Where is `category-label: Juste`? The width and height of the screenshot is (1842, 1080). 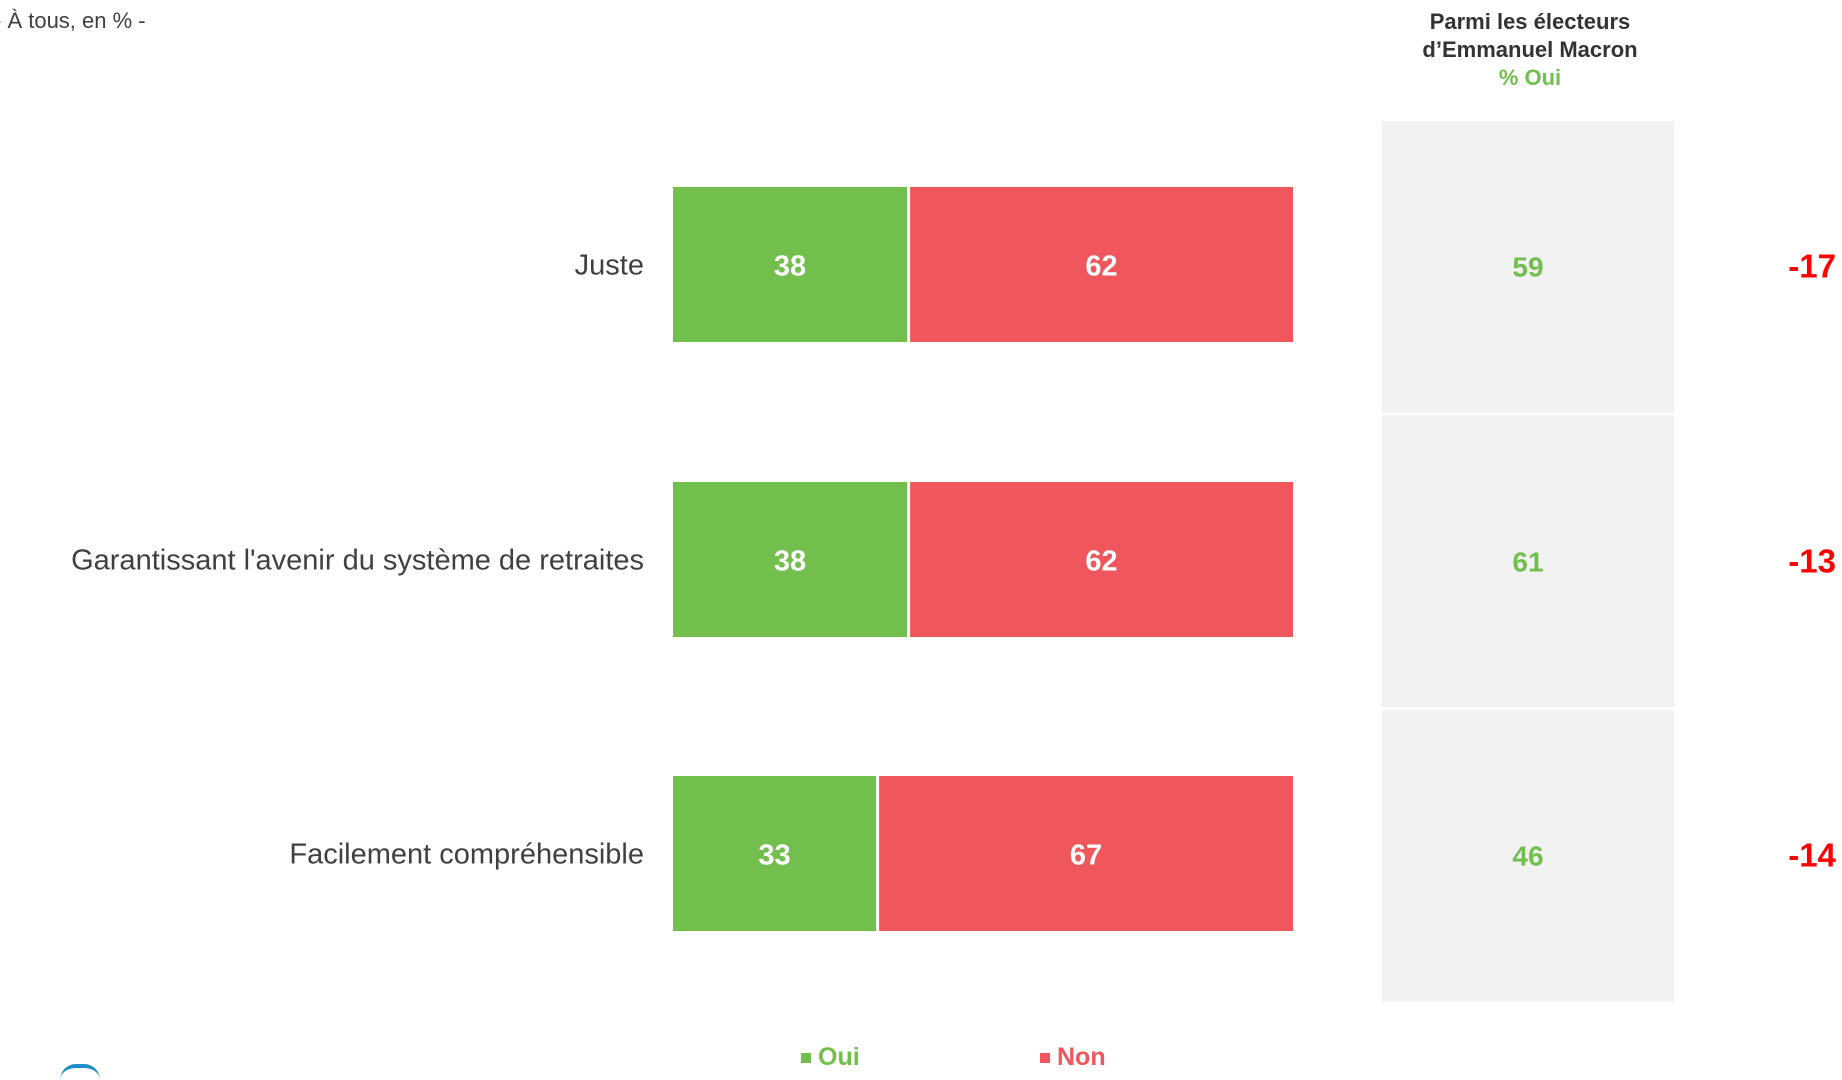
category-label: Juste is located at coordinates (609, 266).